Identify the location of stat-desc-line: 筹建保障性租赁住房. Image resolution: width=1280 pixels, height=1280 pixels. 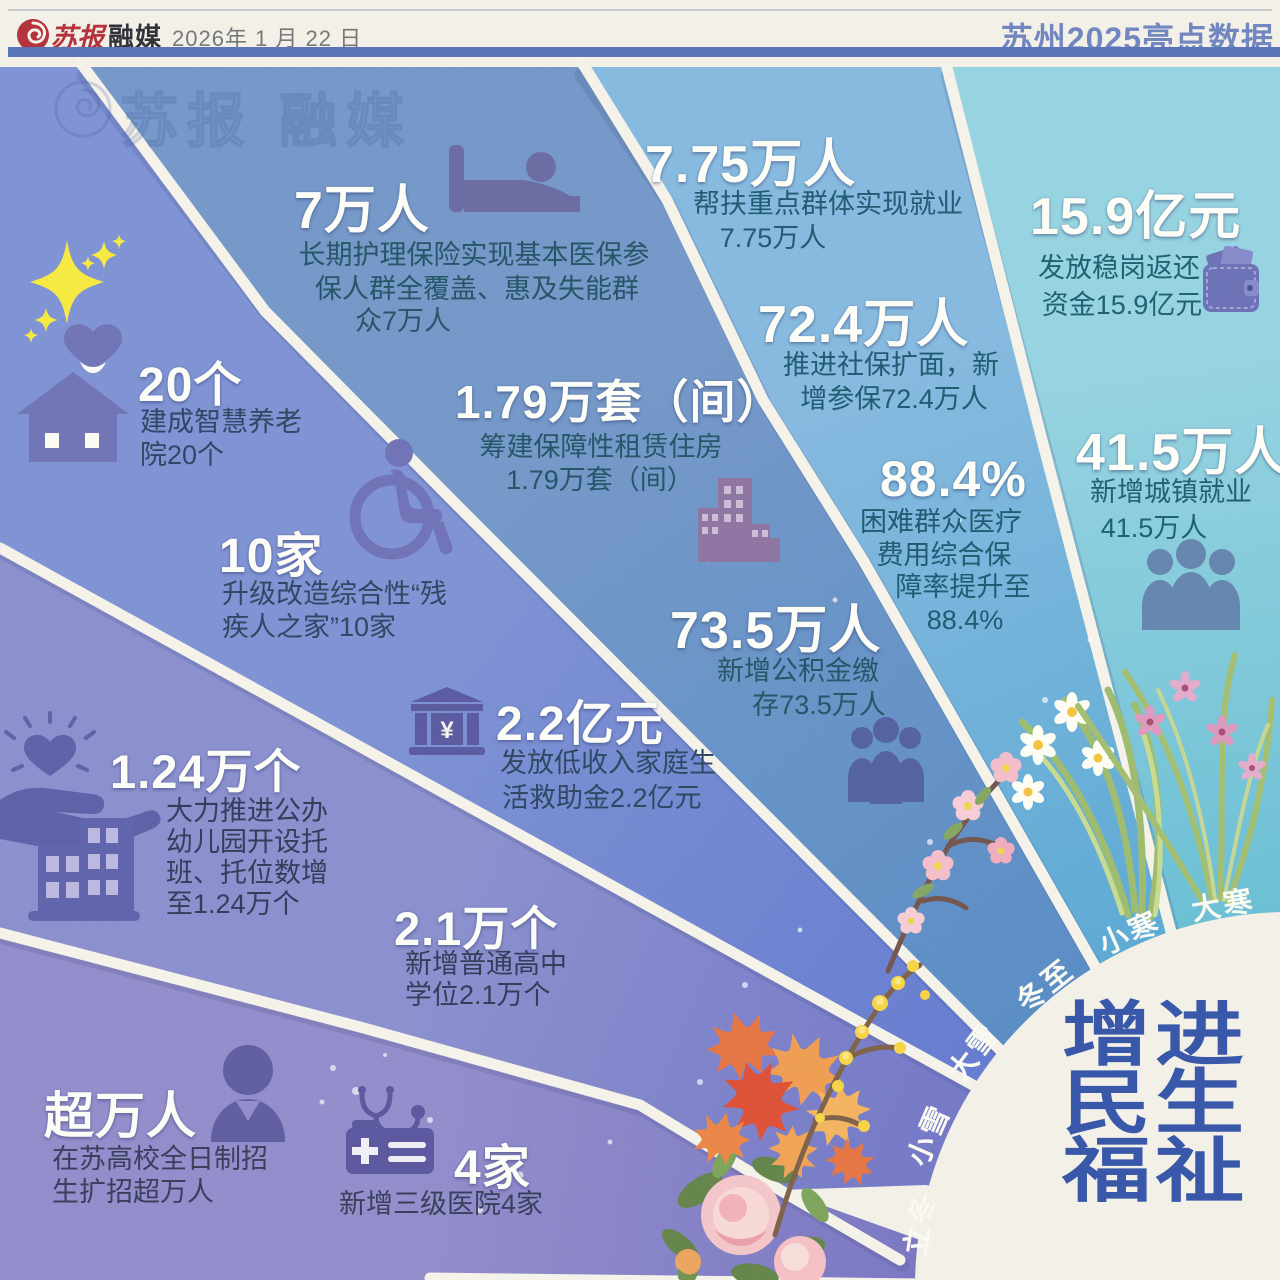
(601, 447).